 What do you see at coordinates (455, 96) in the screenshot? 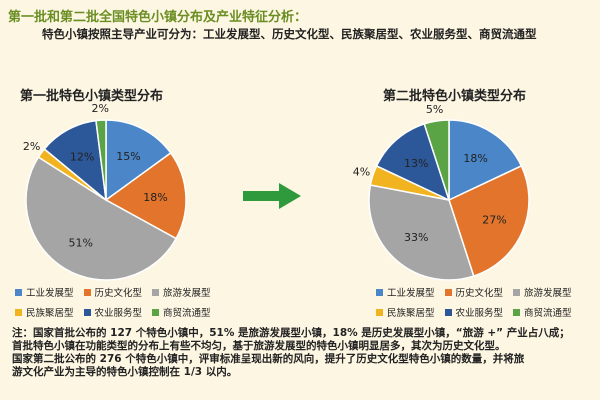
I see `chart-title-batch2: 第二批特色小镇类型分布` at bounding box center [455, 96].